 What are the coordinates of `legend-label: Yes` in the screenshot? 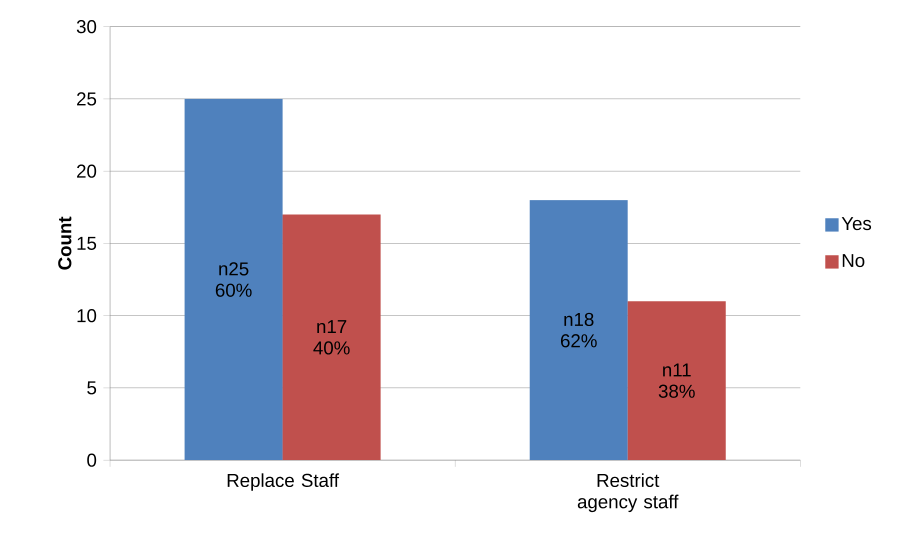 It's located at (857, 223).